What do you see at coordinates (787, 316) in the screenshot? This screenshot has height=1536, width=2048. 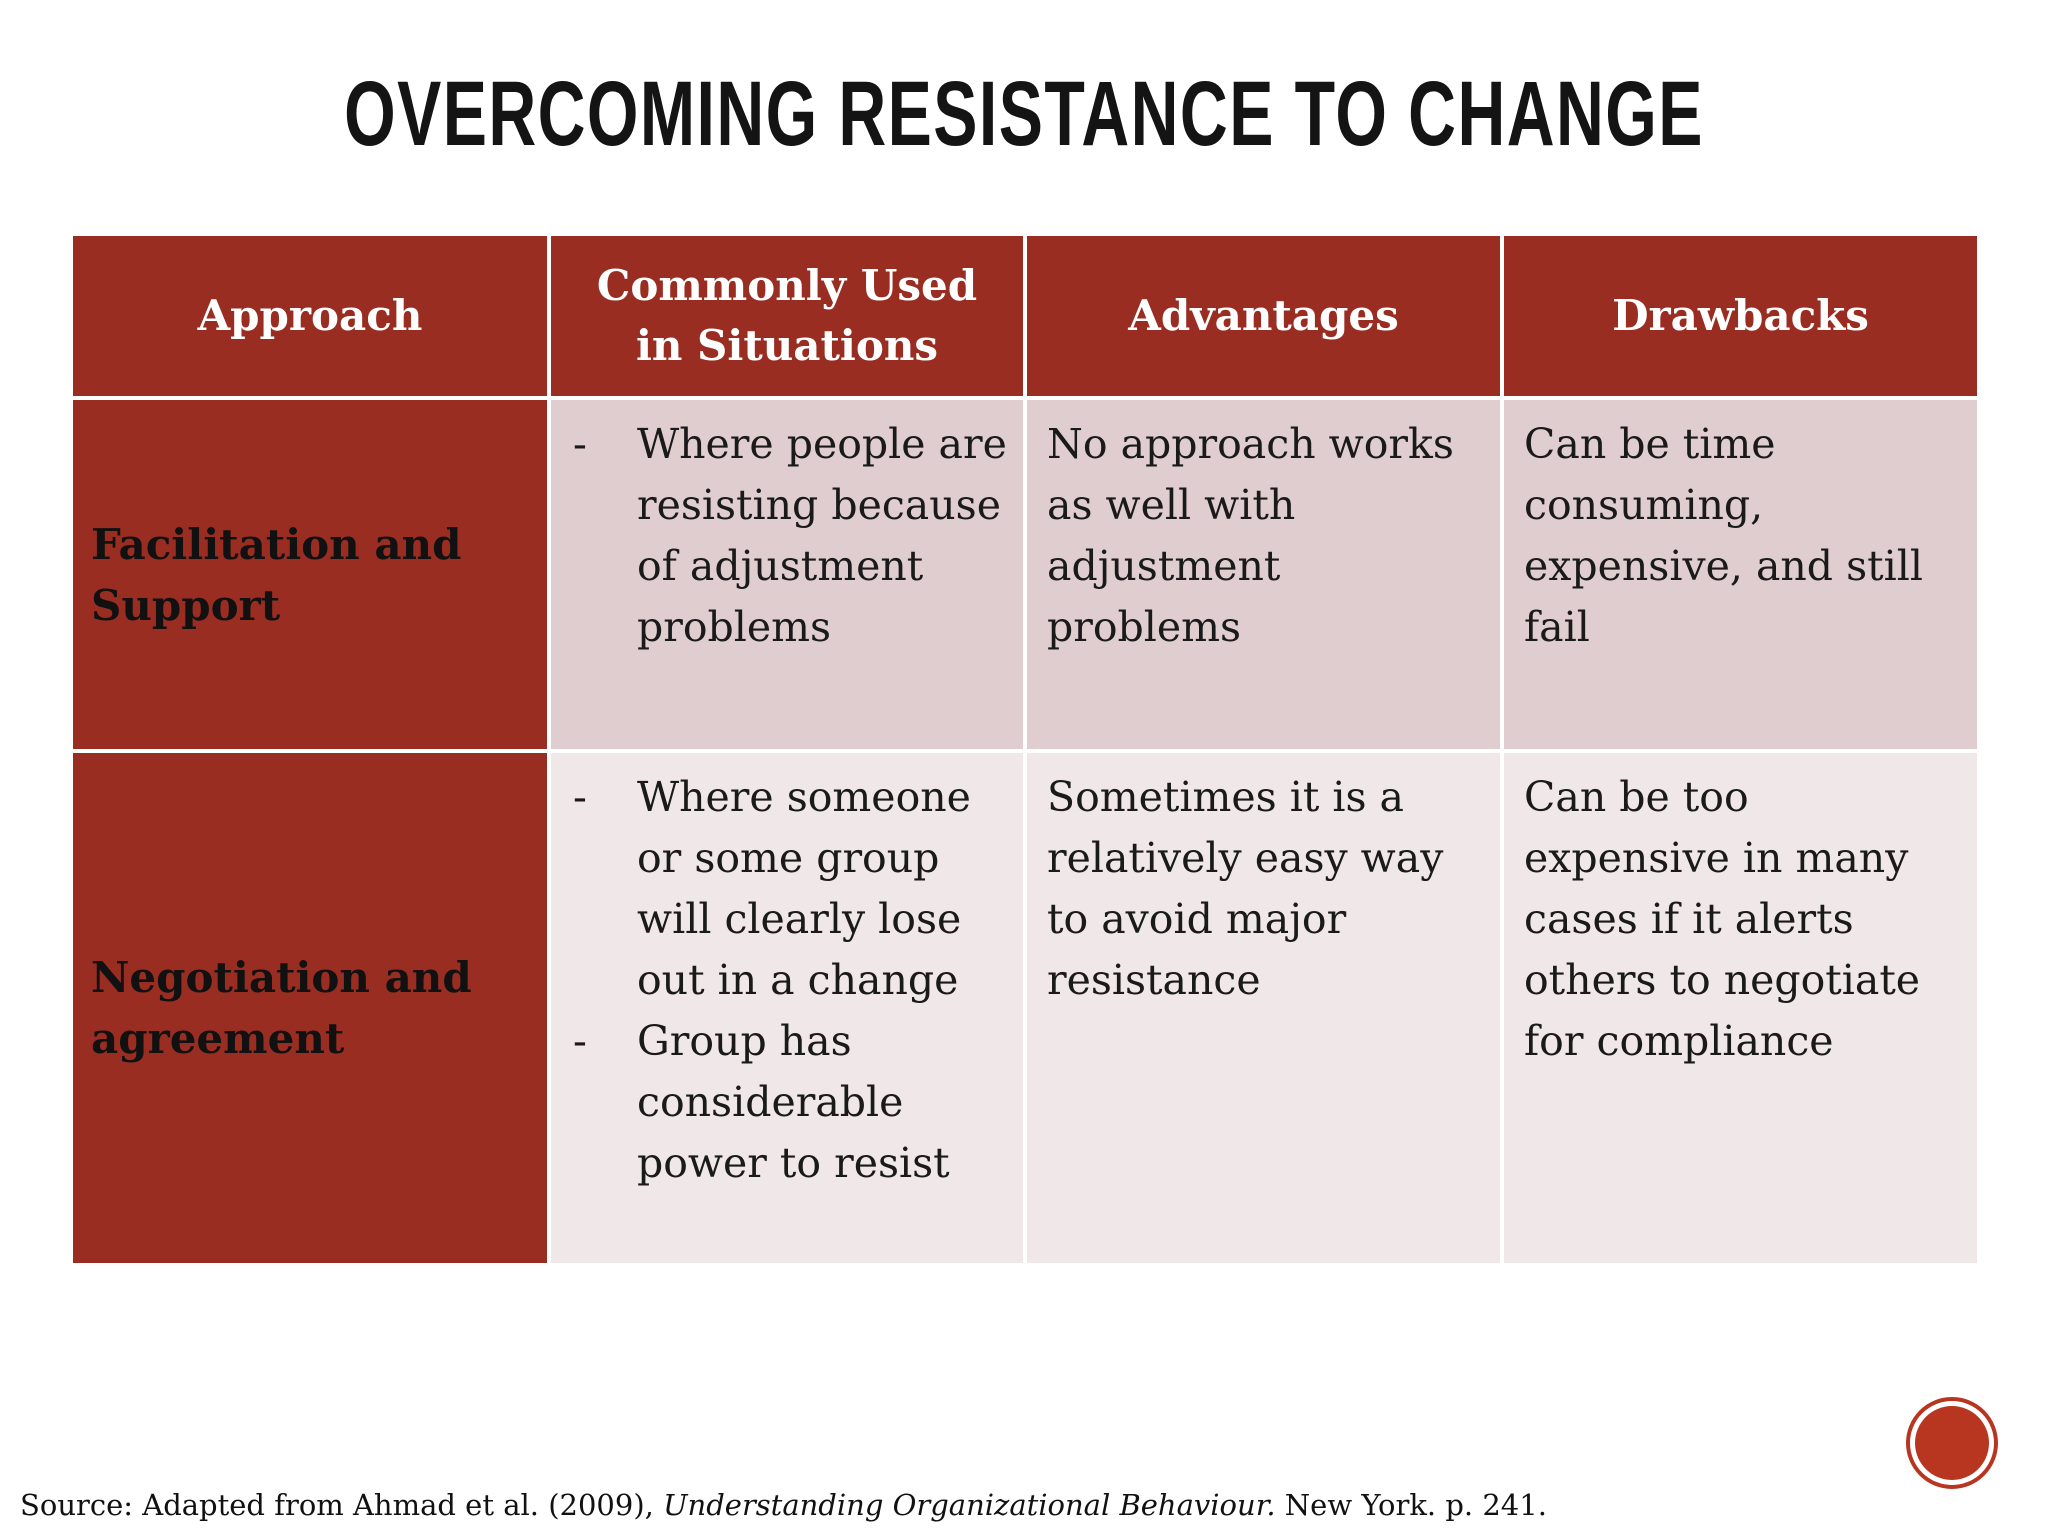 I see `header-cell: Commonly Used in Situations` at bounding box center [787, 316].